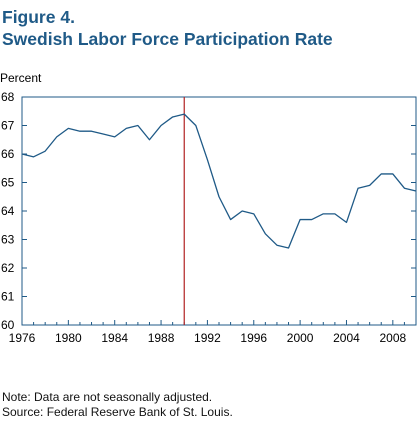 The width and height of the screenshot is (420, 425). What do you see at coordinates (8, 183) in the screenshot?
I see `y-tick-label: 65` at bounding box center [8, 183].